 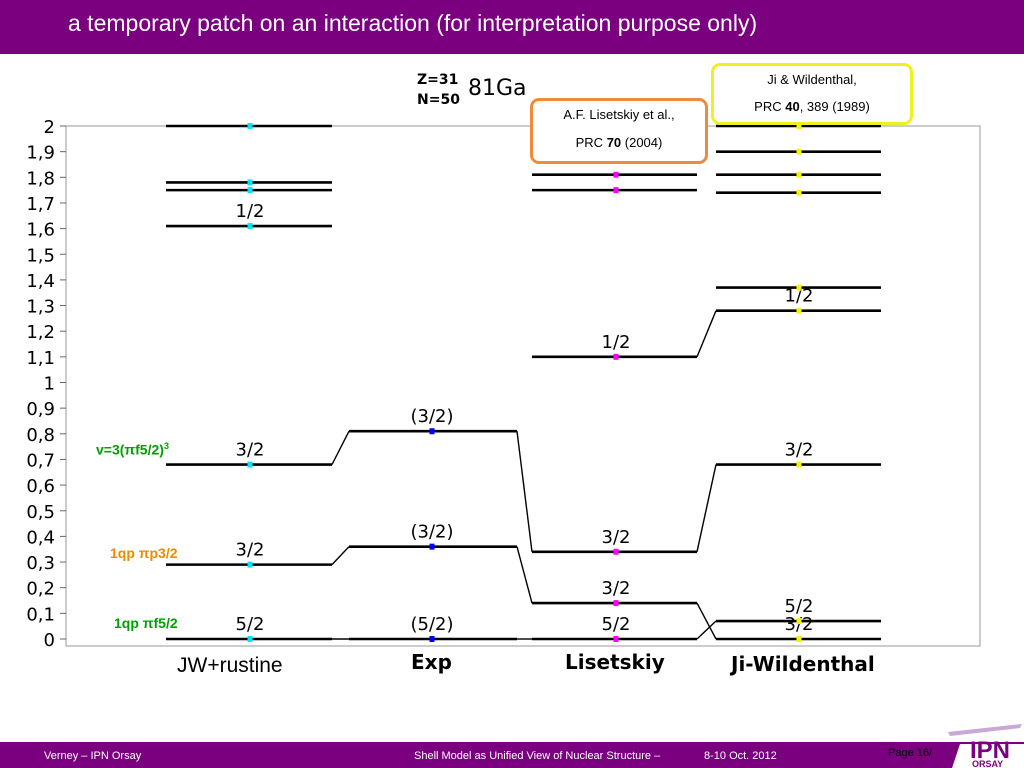 I want to click on y-tick-label: 0,4, so click(x=40, y=537).